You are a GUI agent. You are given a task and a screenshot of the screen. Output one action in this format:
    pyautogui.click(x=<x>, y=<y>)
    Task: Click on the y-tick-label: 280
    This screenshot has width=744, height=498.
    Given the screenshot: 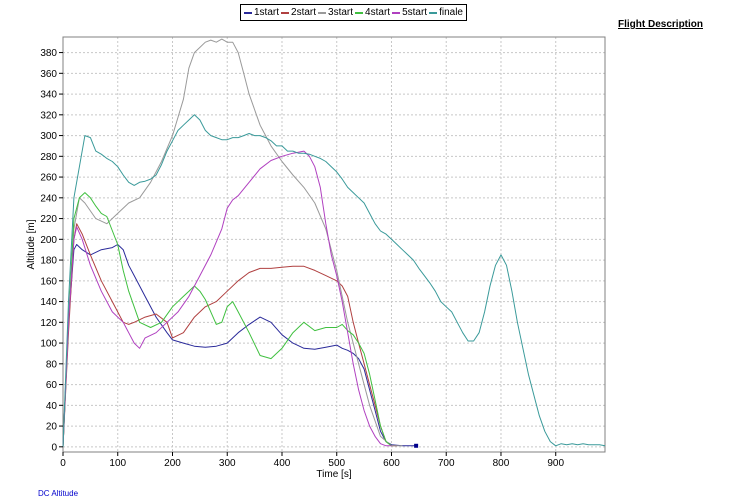 What is the action you would take?
    pyautogui.click(x=48, y=157)
    